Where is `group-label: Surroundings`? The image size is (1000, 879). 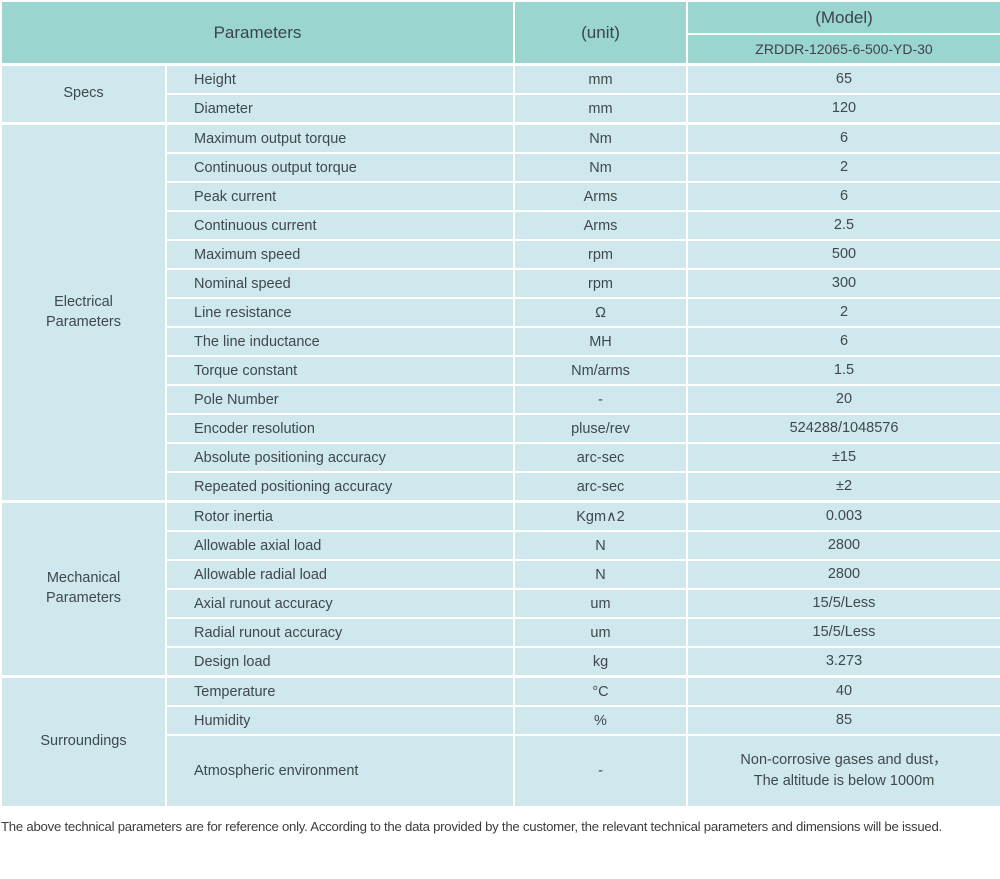 group-label: Surroundings is located at coordinates (83, 741).